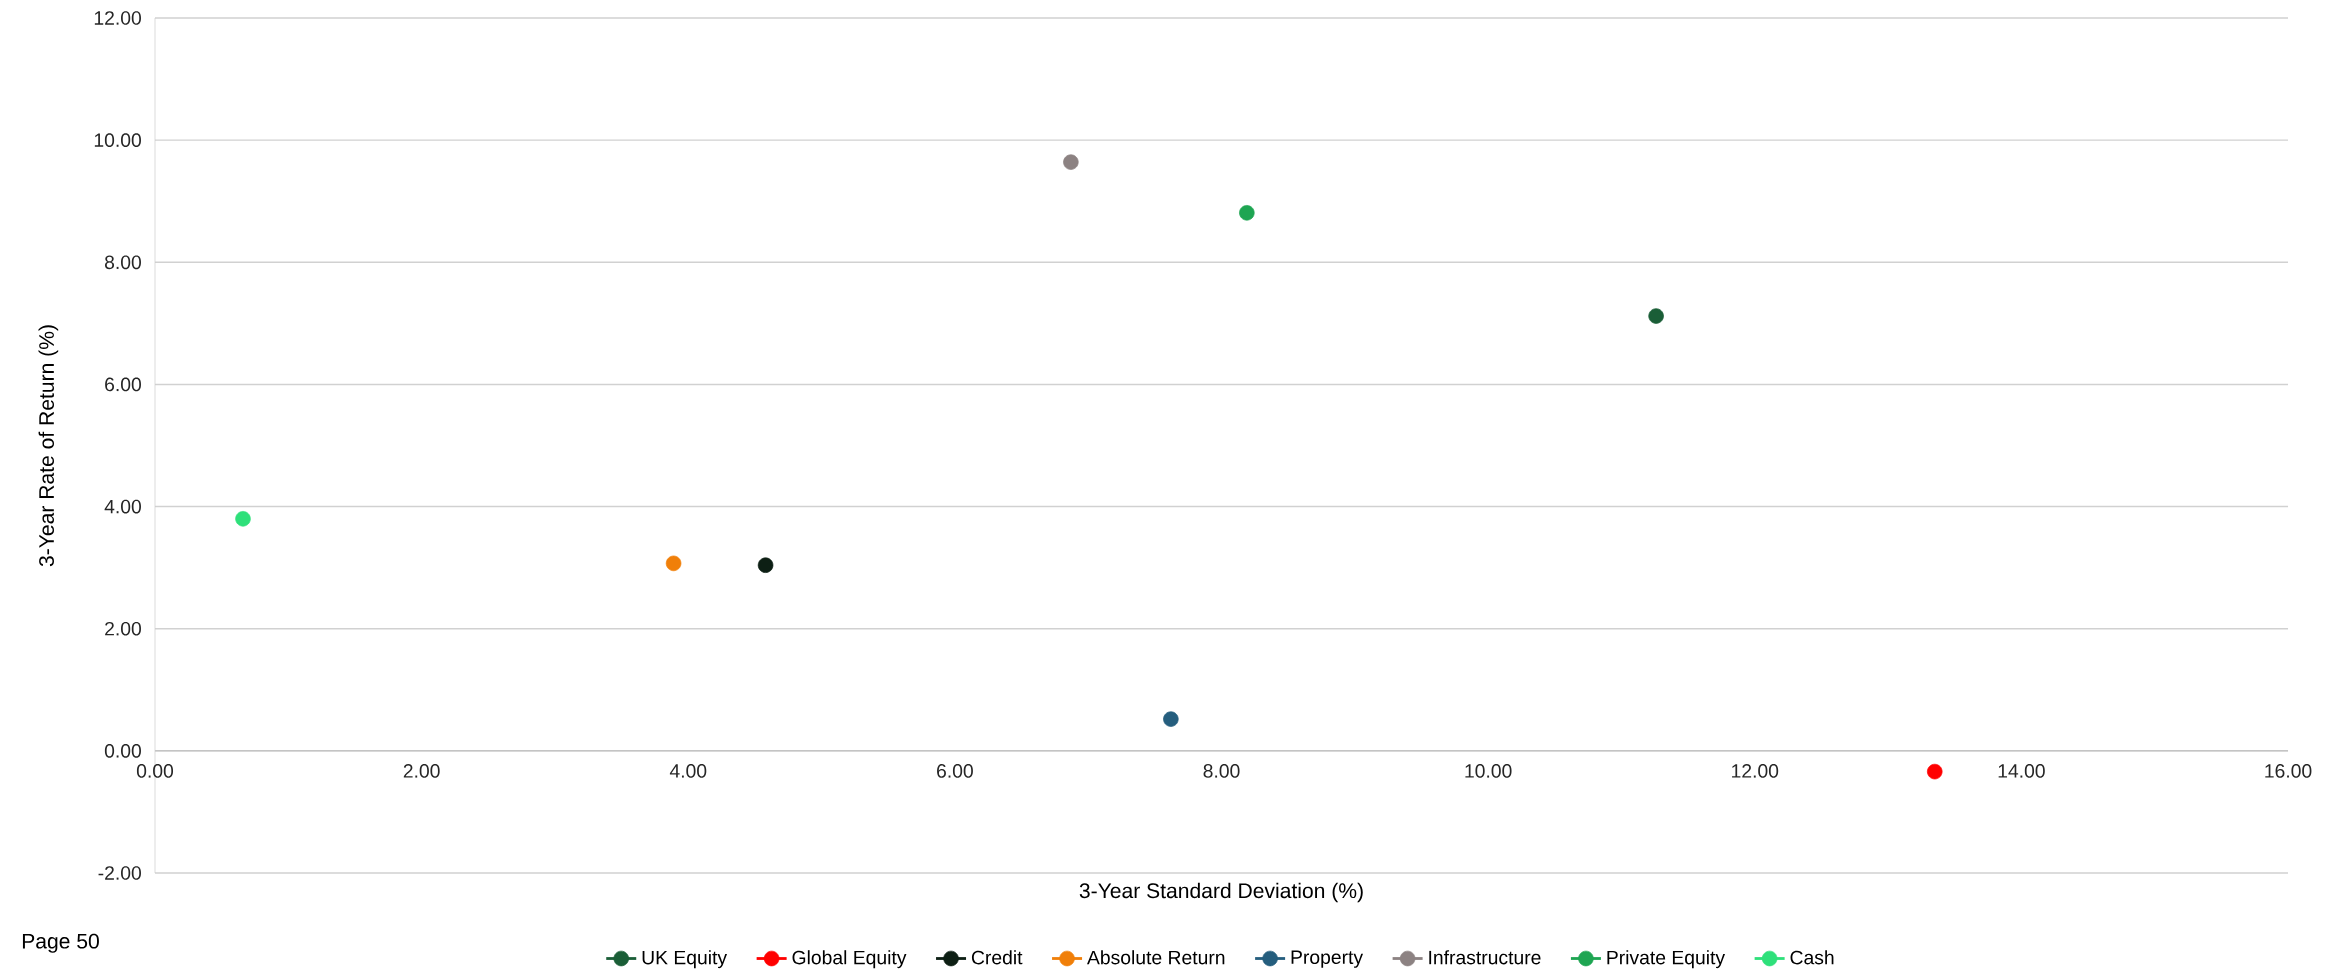  I want to click on legend-label: UK Equity, so click(685, 959).